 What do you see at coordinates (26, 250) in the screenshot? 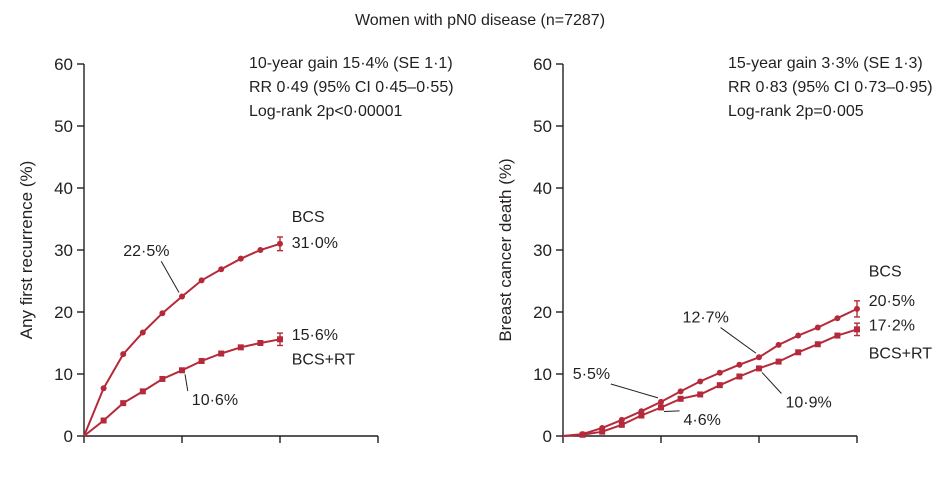
I see `y-axis-label: Any first recurrence (%)` at bounding box center [26, 250].